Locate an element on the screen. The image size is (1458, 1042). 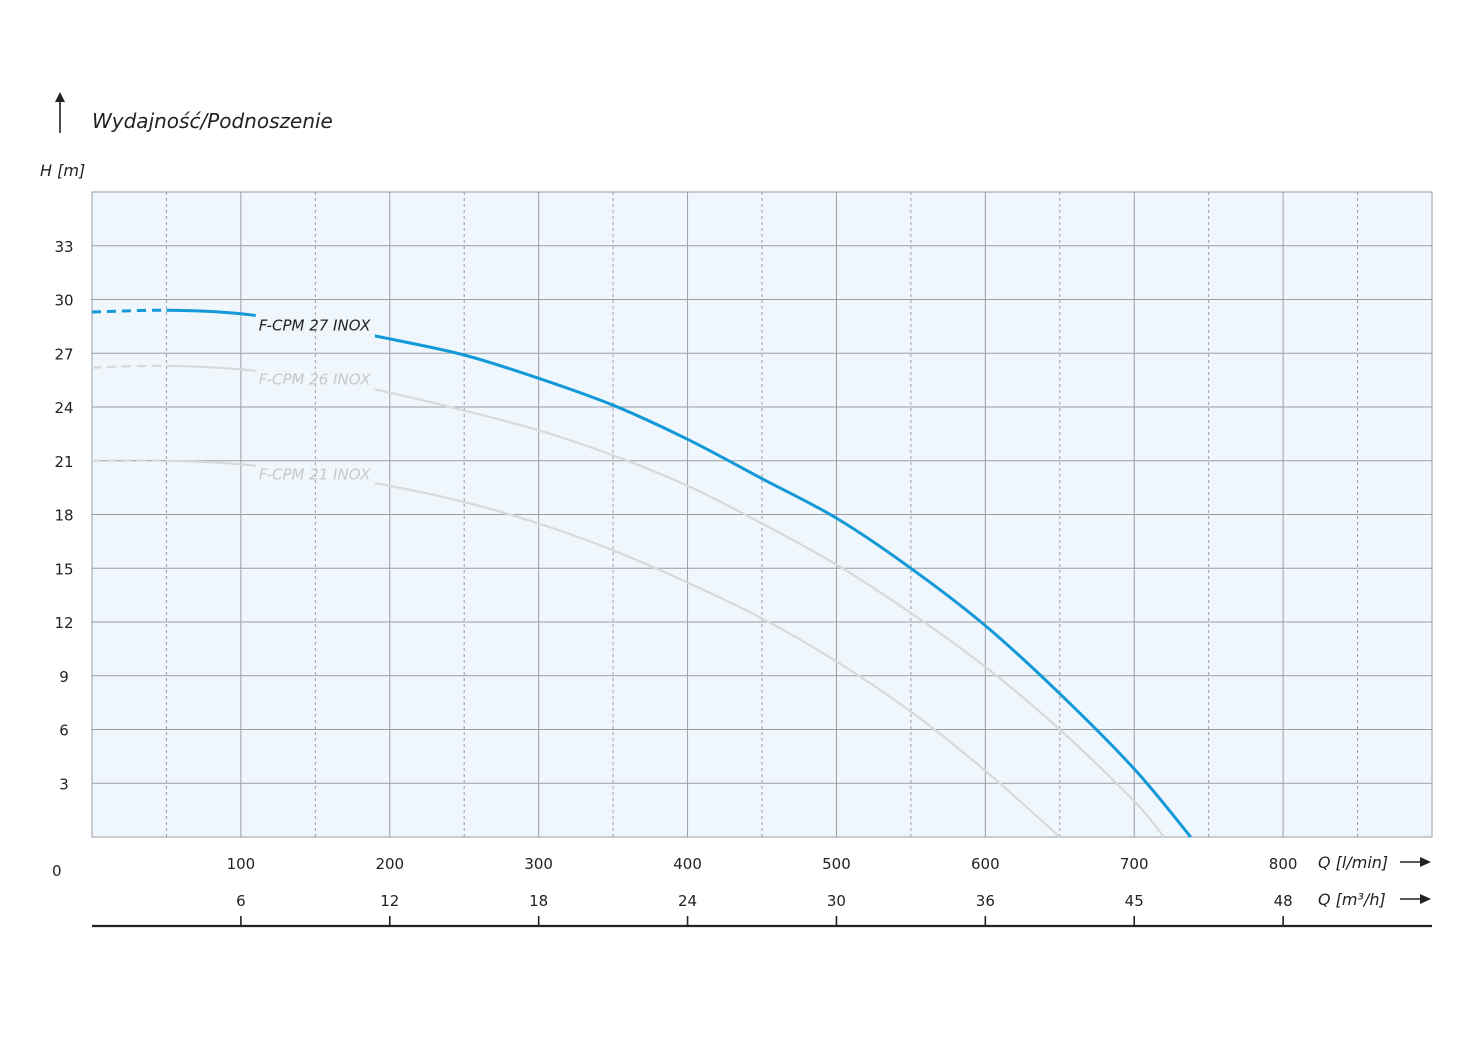
x2-tick-label: 24 is located at coordinates (687, 901).